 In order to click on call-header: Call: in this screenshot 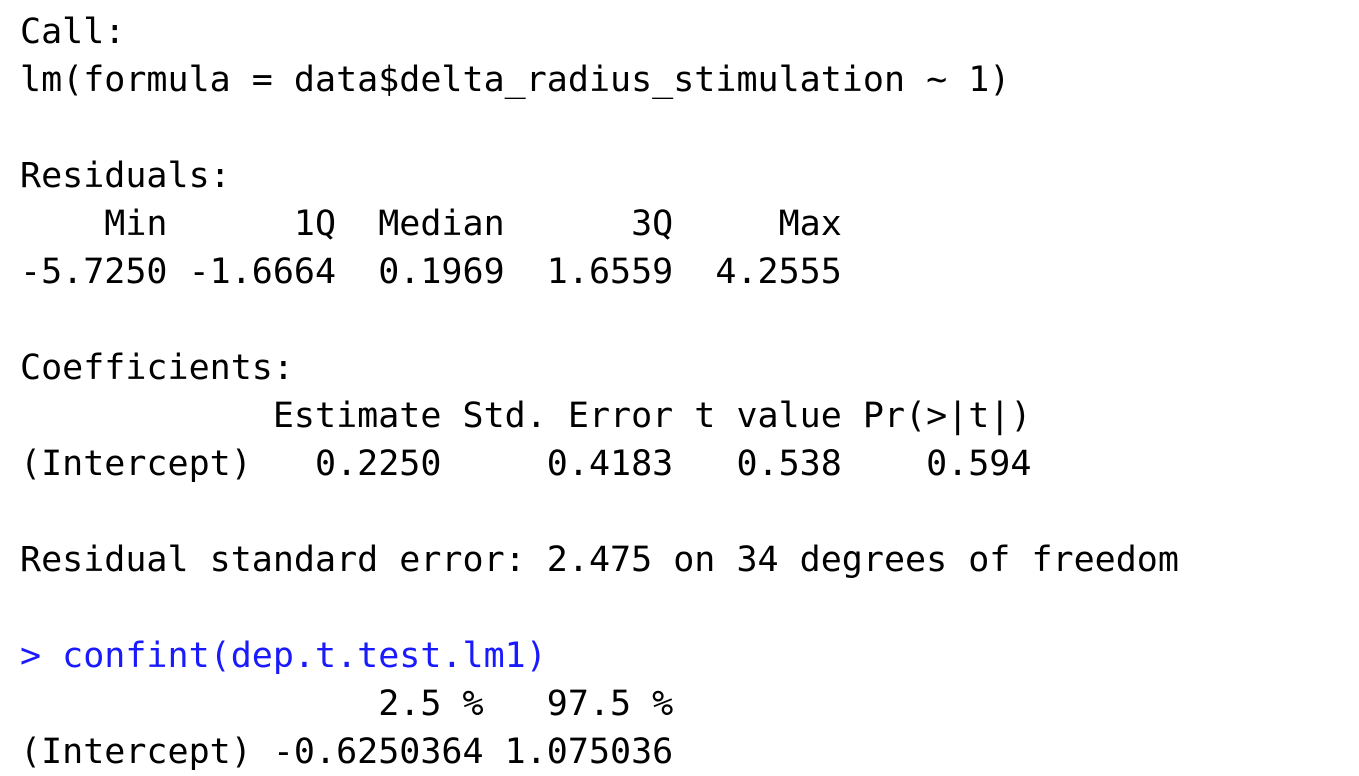, I will do `click(73, 32)`.